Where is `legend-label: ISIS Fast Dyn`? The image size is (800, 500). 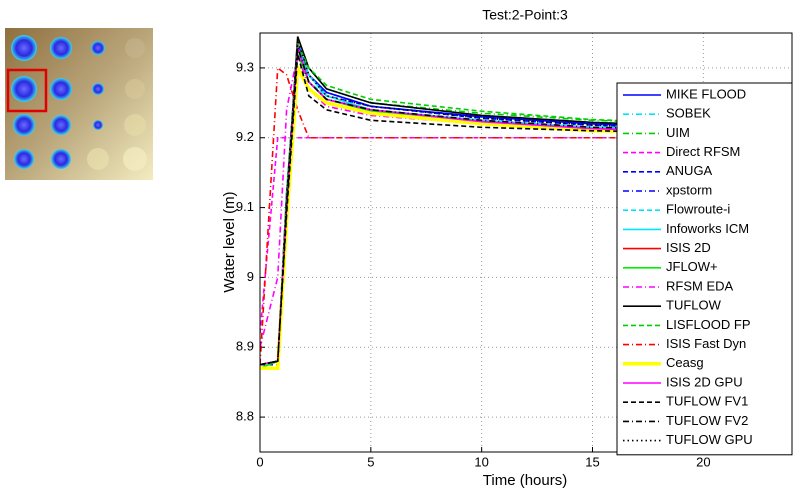
legend-label: ISIS Fast Dyn is located at coordinates (706, 343).